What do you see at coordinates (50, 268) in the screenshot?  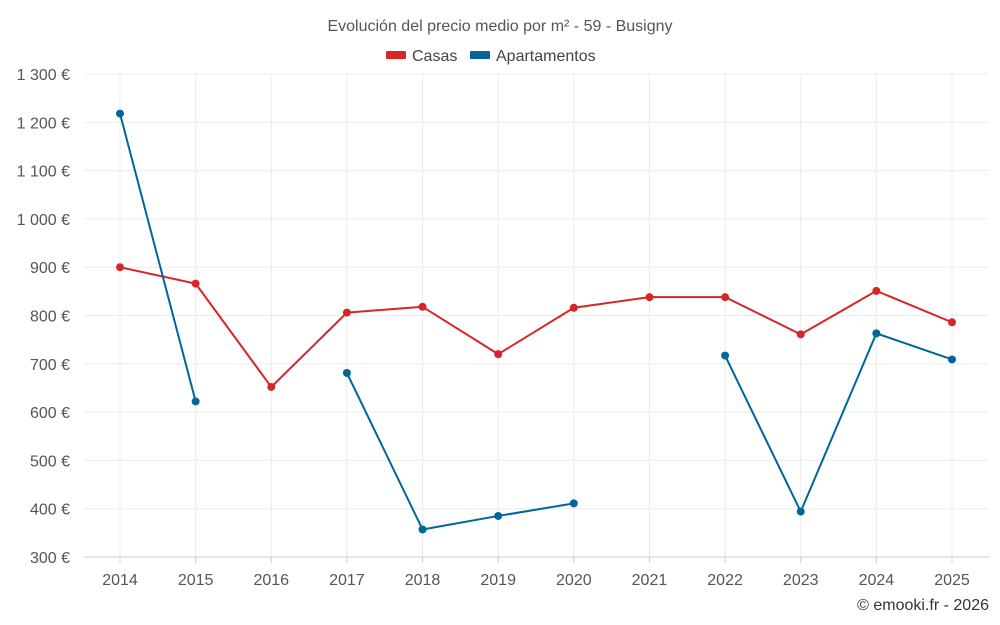 I see `y-tick-label: 900 €` at bounding box center [50, 268].